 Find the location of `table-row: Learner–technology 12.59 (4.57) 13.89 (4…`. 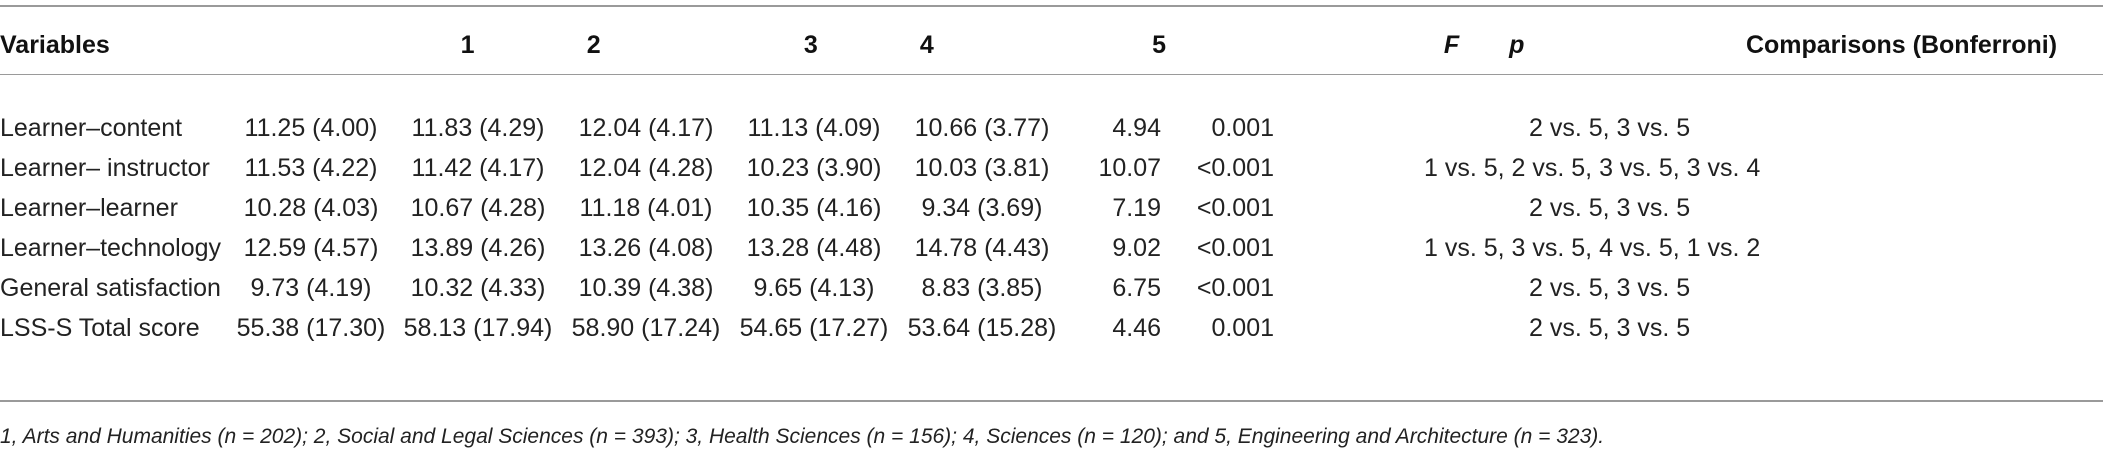

table-row: Learner–technology 12.59 (4.57) 13.89 (4… is located at coordinates (1051, 248).